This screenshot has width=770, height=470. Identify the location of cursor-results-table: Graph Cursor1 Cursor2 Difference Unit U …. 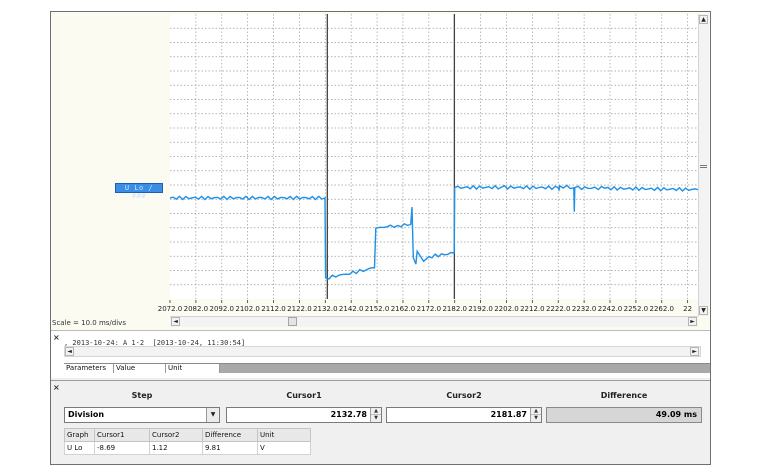
(187, 441).